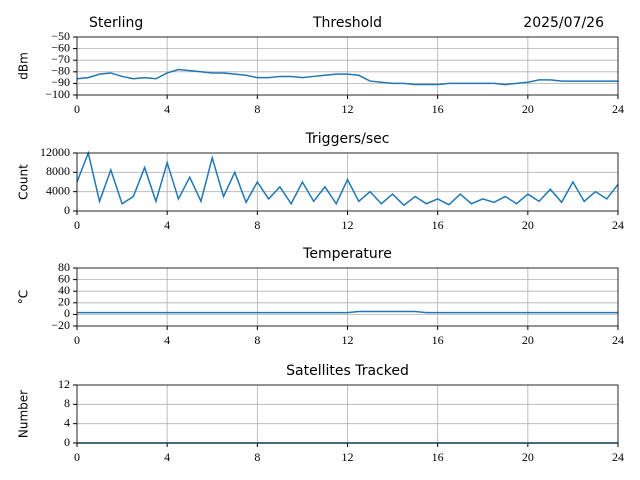 This screenshot has height=480, width=640. Describe the element at coordinates (347, 254) in the screenshot. I see `subplot-title: Temperature` at that location.